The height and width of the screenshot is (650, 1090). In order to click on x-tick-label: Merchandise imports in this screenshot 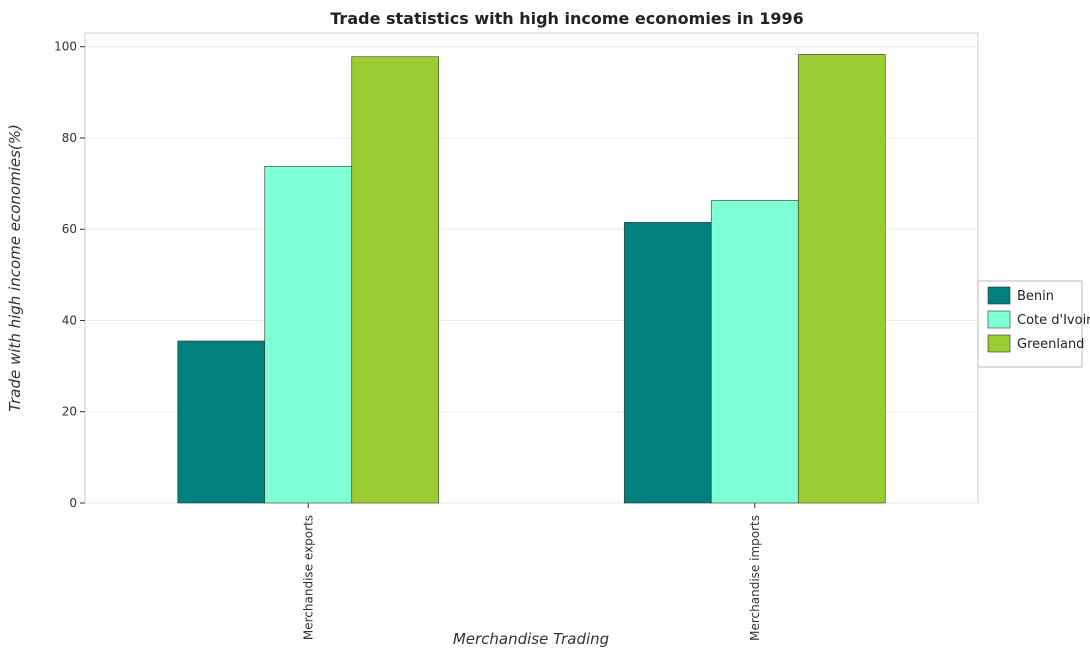, I will do `click(755, 578)`.